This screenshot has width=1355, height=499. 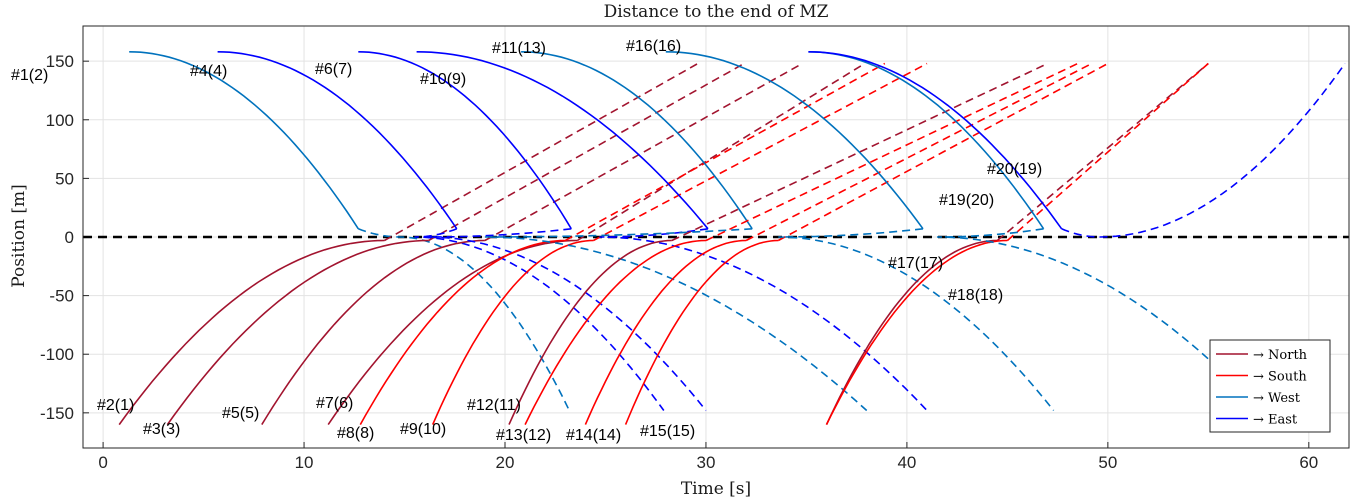 What do you see at coordinates (333, 69) in the screenshot?
I see `vehicle-label: #6(7)` at bounding box center [333, 69].